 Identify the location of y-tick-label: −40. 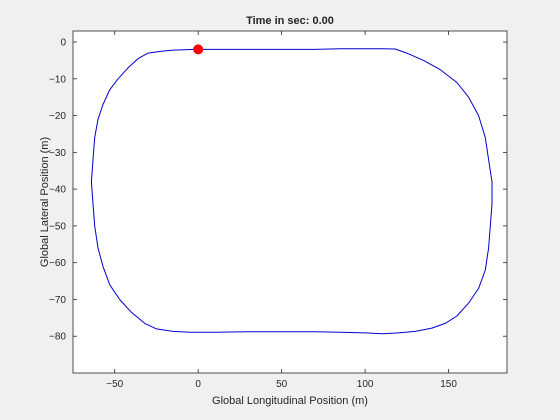
(57, 190).